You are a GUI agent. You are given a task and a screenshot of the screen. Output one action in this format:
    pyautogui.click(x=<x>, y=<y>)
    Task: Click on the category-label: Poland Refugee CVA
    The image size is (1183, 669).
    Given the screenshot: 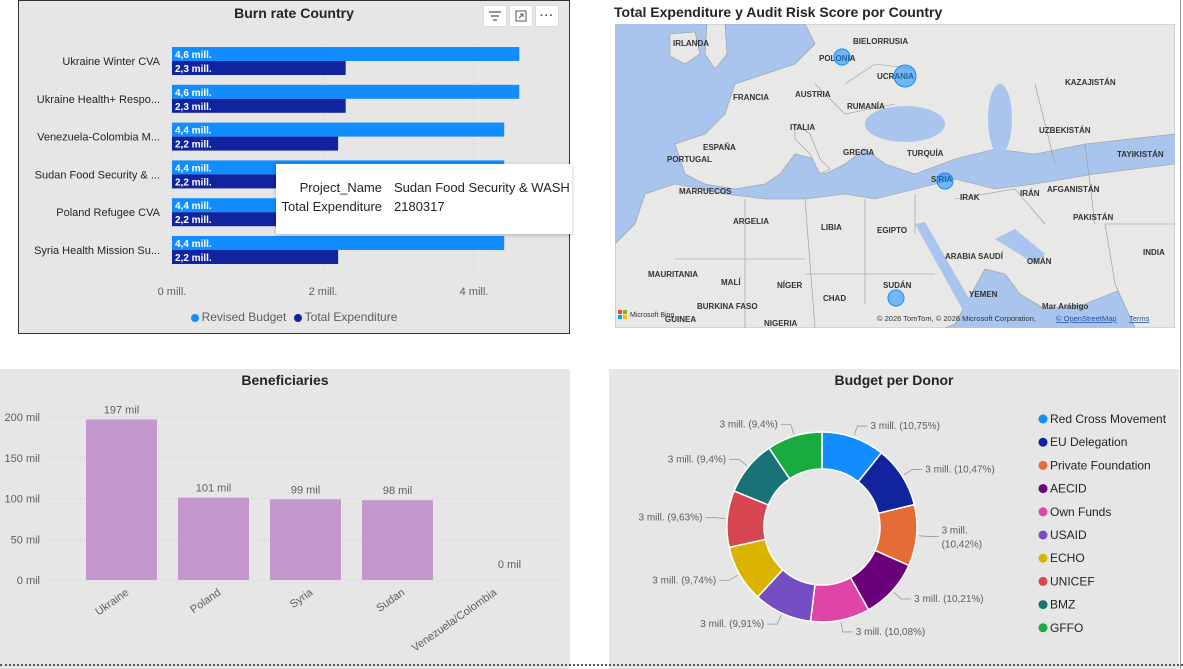 What is the action you would take?
    pyautogui.click(x=108, y=213)
    